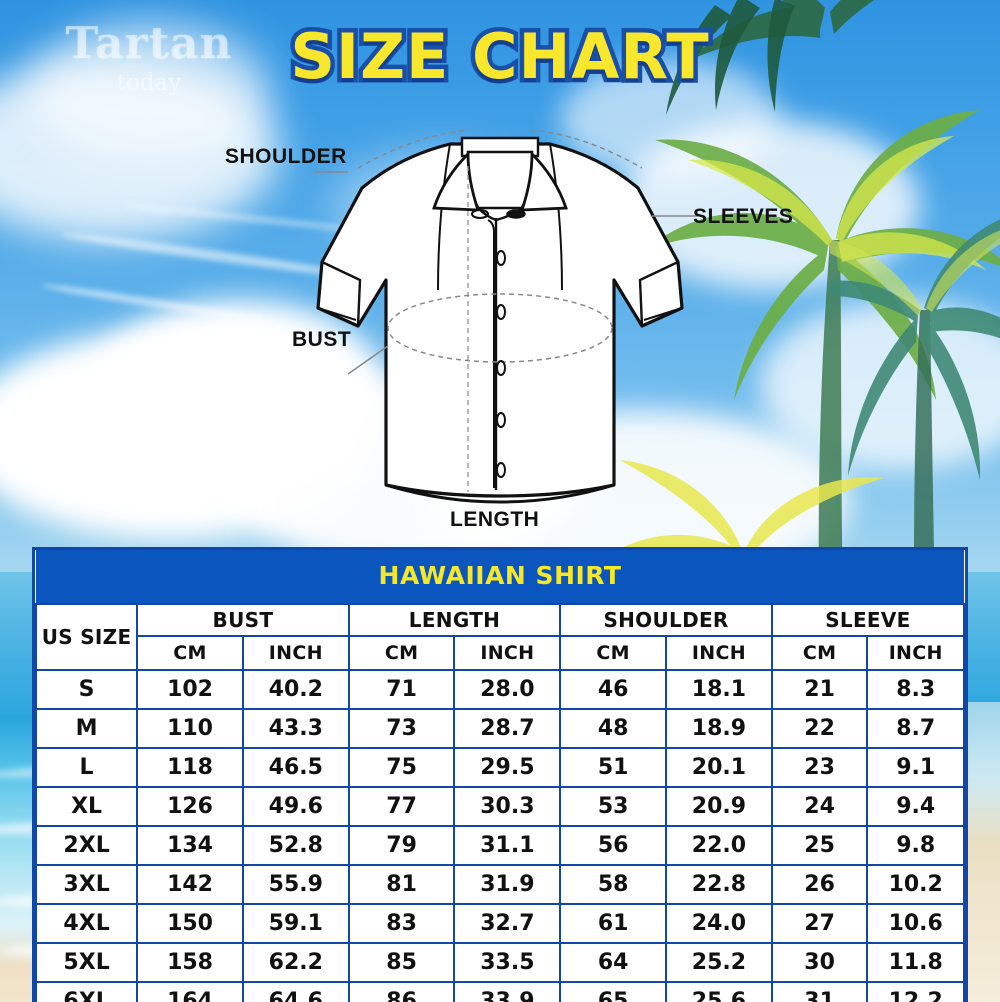 The height and width of the screenshot is (1002, 1000). Describe the element at coordinates (401, 689) in the screenshot. I see `cell-length-cm: 71` at that location.